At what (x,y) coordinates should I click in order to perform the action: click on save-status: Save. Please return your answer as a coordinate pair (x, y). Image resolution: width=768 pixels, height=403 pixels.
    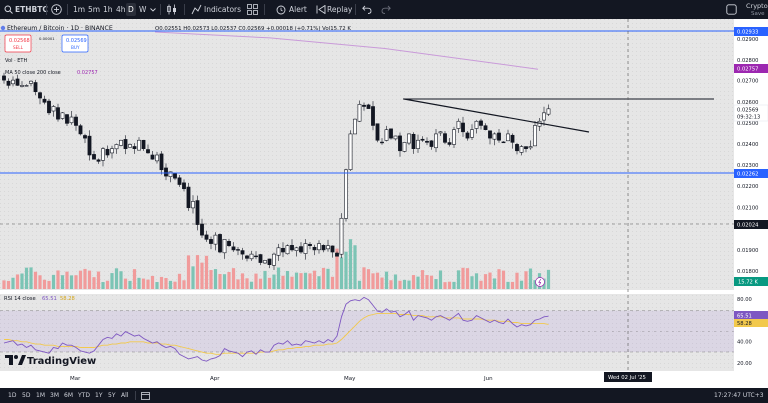
    Looking at the image, I should click on (758, 14).